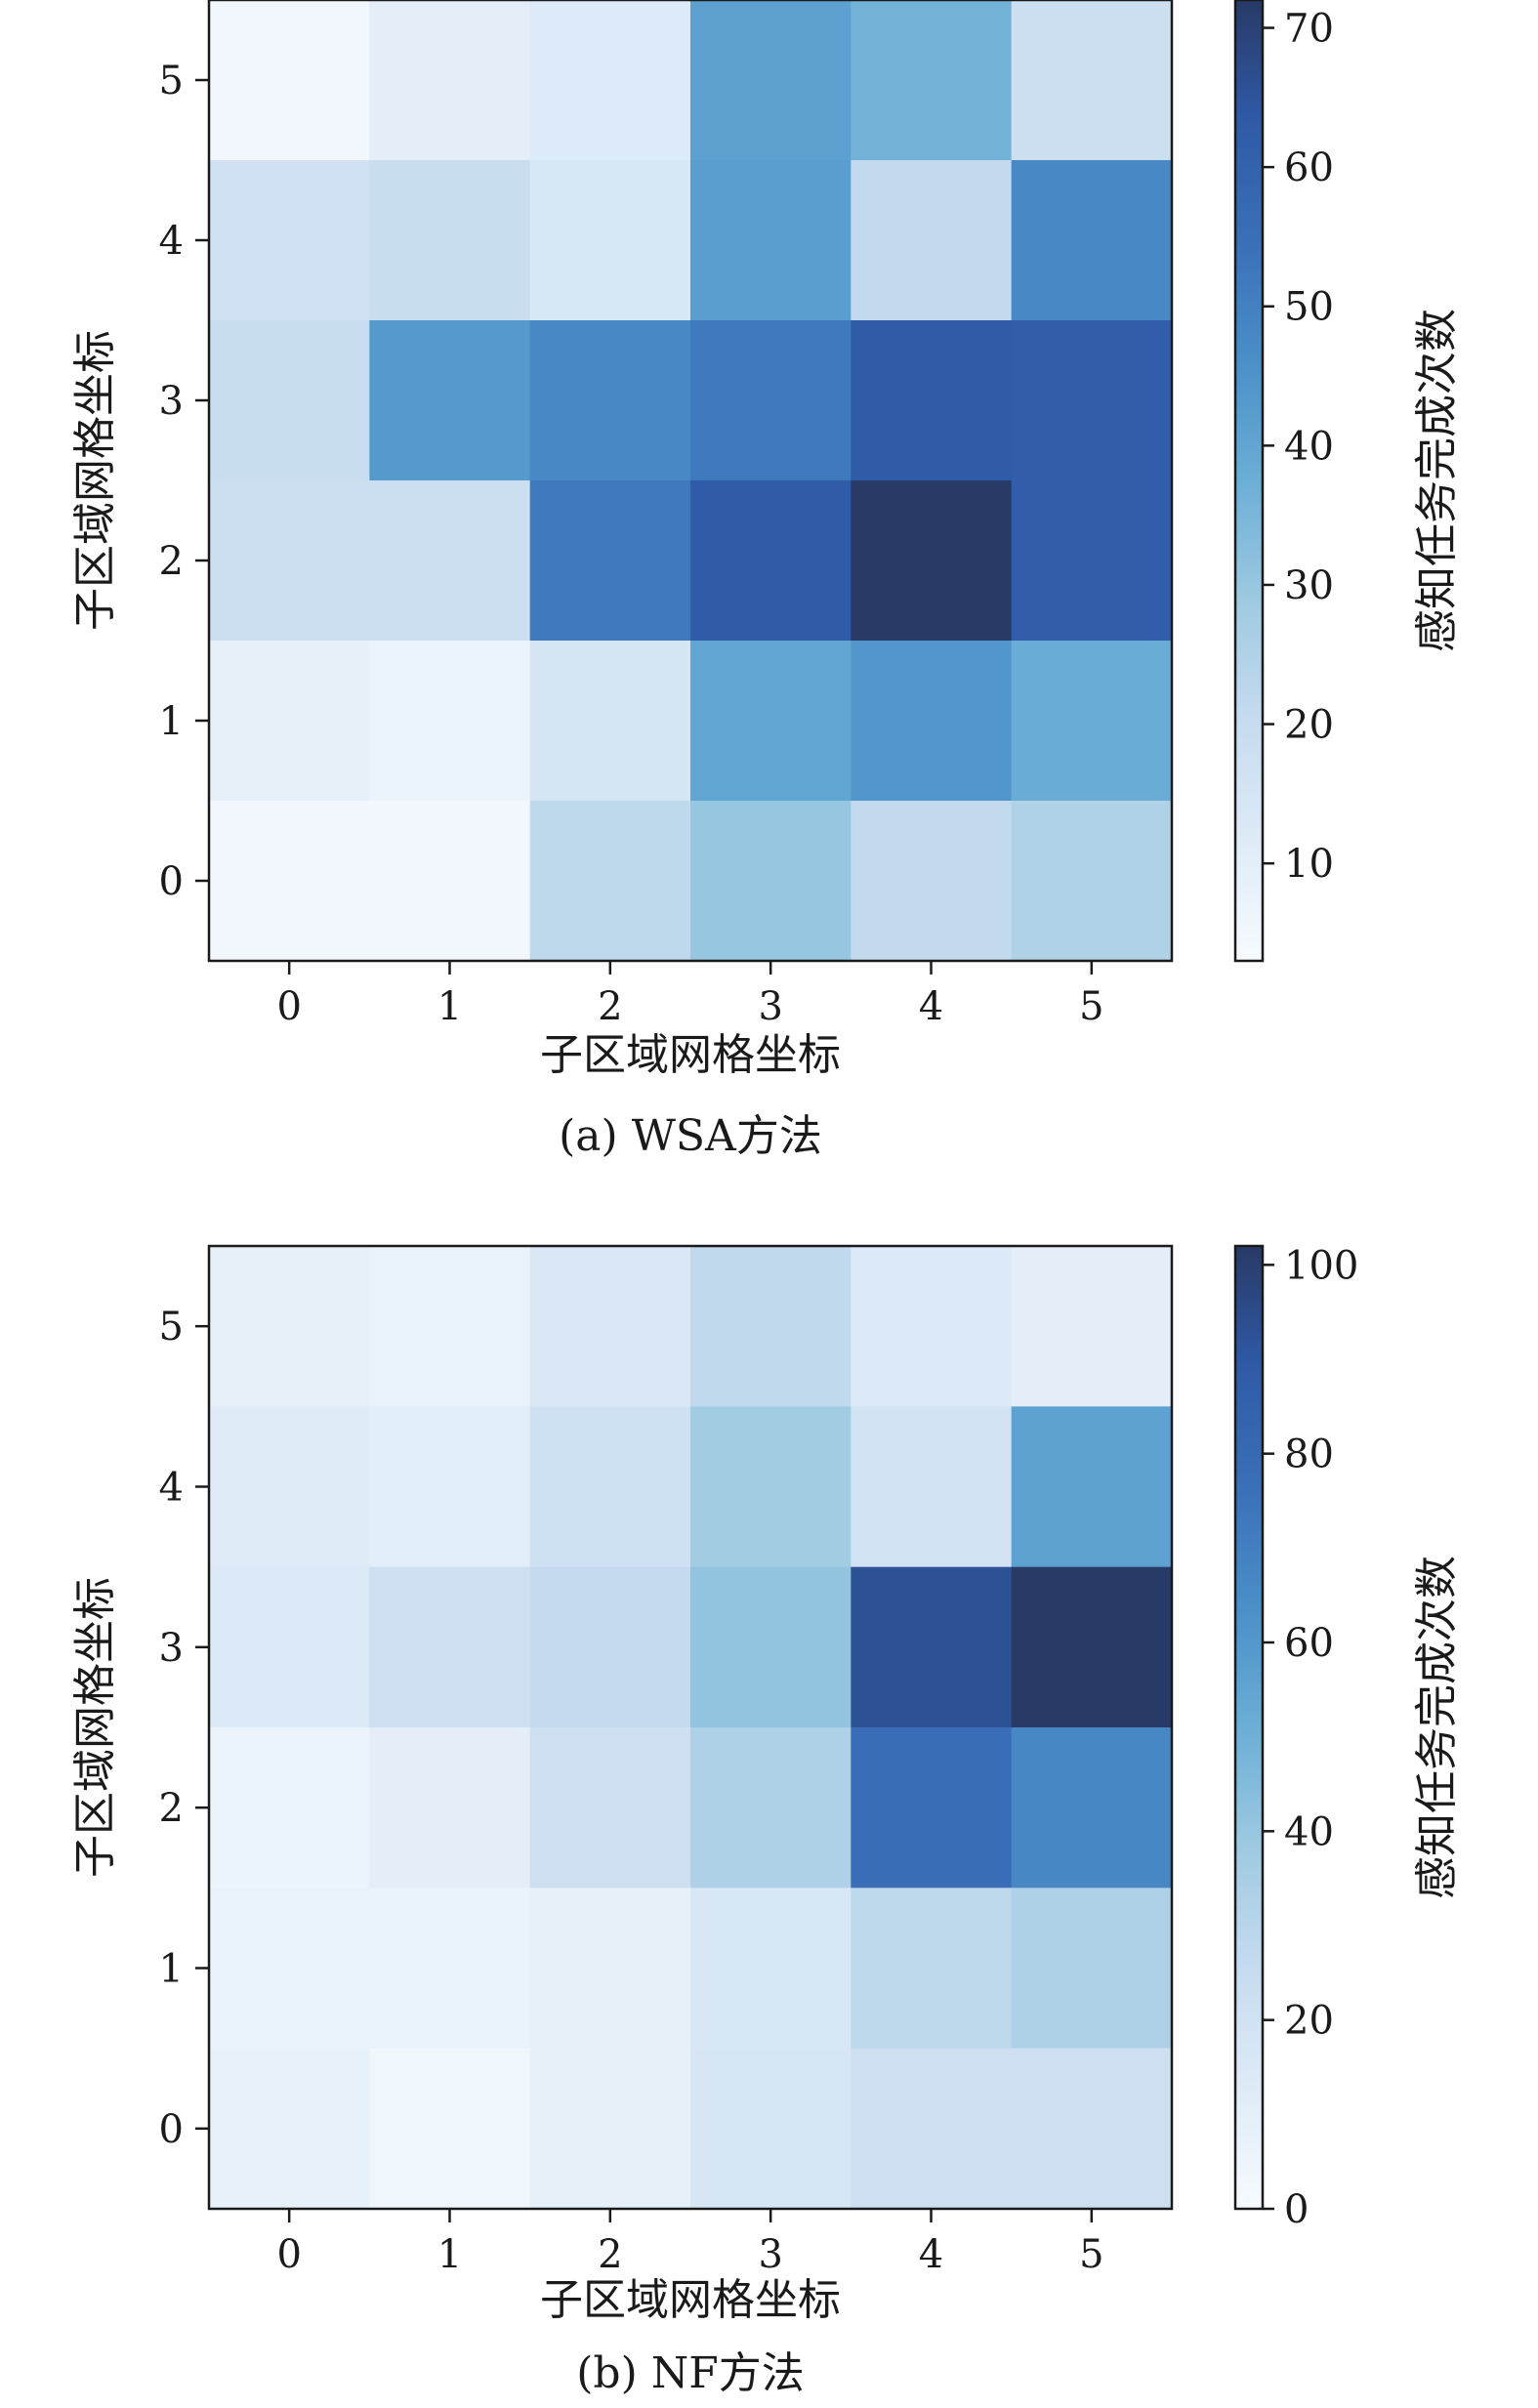 This screenshot has height=2408, width=1538. What do you see at coordinates (1309, 864) in the screenshot?
I see `colorbar-tick-label: 10` at bounding box center [1309, 864].